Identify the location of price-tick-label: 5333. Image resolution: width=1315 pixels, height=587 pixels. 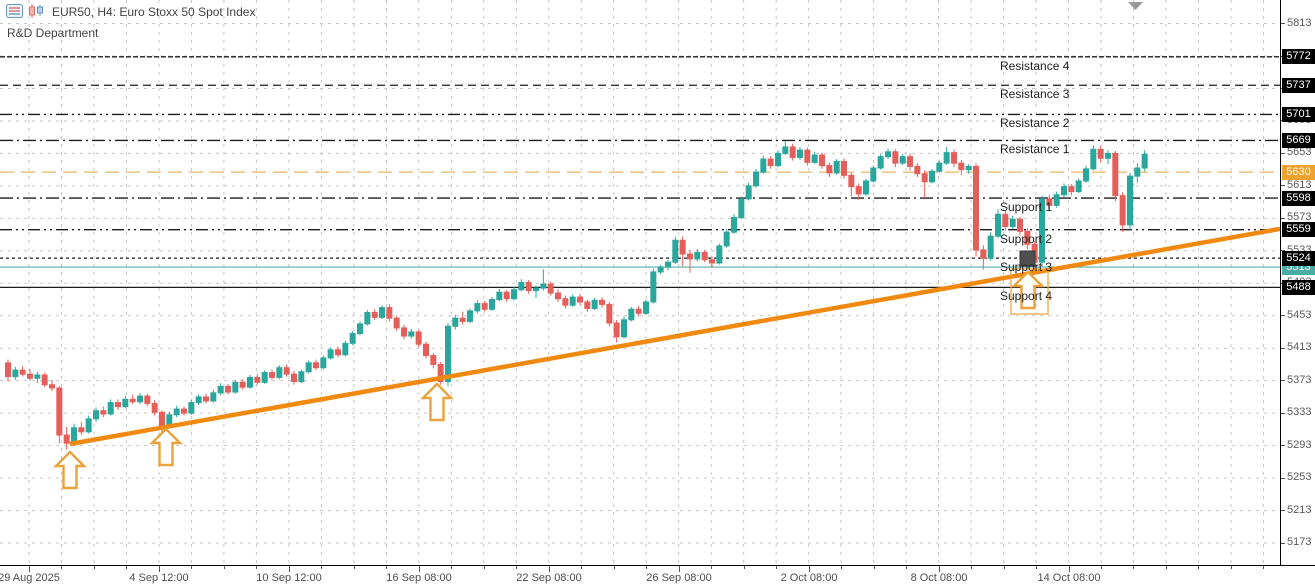
(1299, 412).